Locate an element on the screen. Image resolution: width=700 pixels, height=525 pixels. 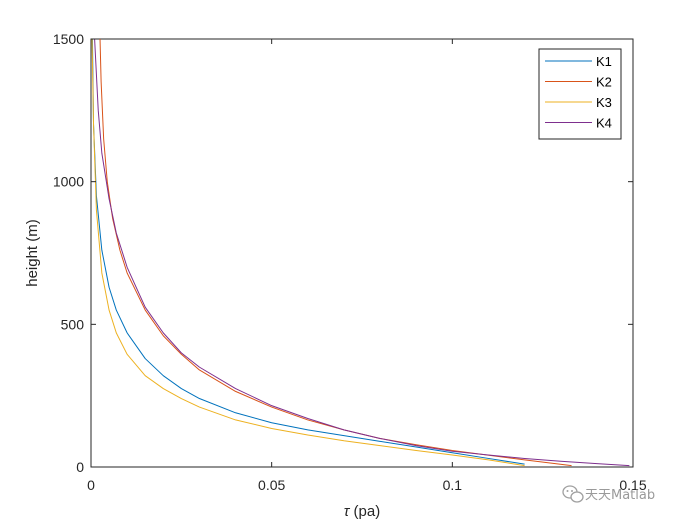
x-axis-label-unit: (pa) is located at coordinates (364, 511).